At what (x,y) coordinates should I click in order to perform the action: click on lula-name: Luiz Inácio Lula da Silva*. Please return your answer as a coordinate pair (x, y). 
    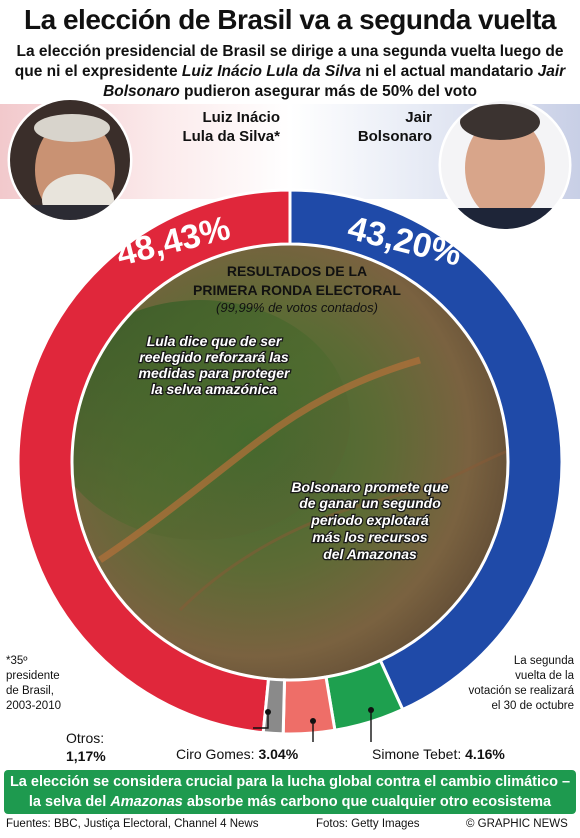
    Looking at the image, I should click on (231, 127).